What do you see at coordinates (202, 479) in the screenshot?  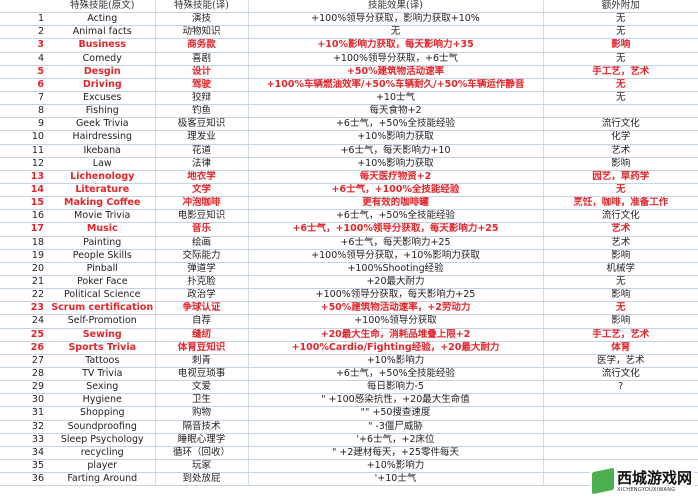 I see `skill-translated-name: 到处放屁` at bounding box center [202, 479].